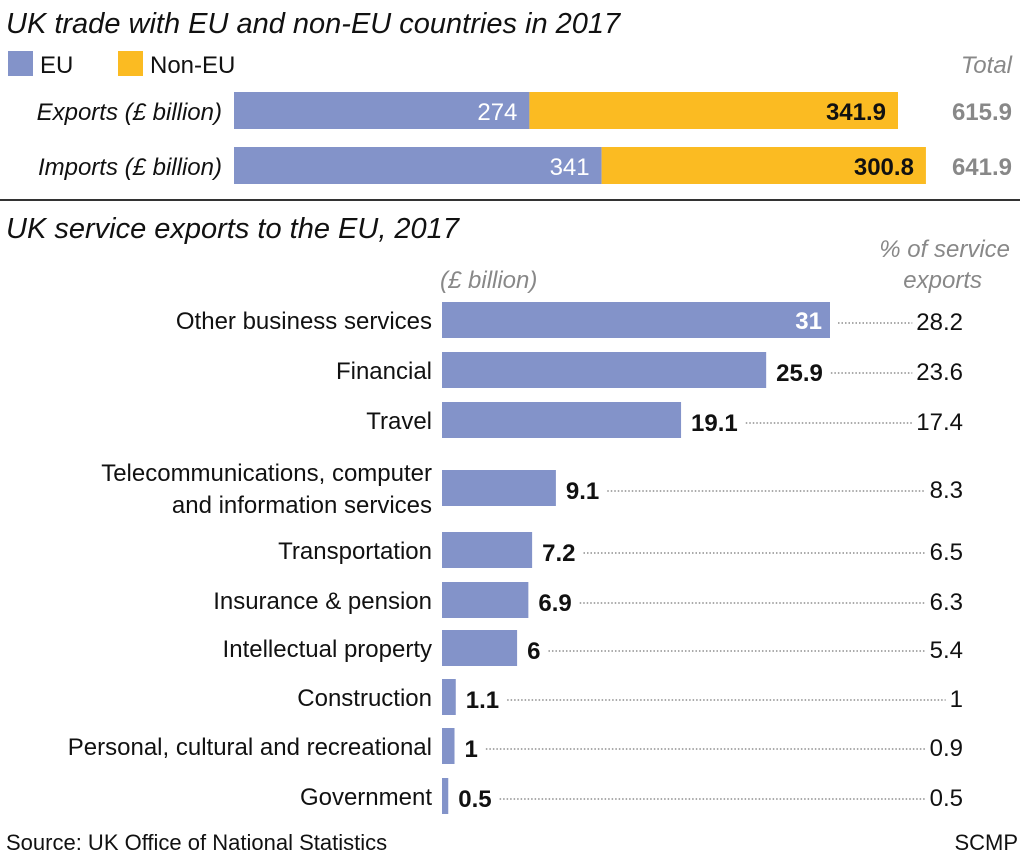 This screenshot has height=862, width=1024. What do you see at coordinates (982, 112) in the screenshot?
I see `total-value: 615.9` at bounding box center [982, 112].